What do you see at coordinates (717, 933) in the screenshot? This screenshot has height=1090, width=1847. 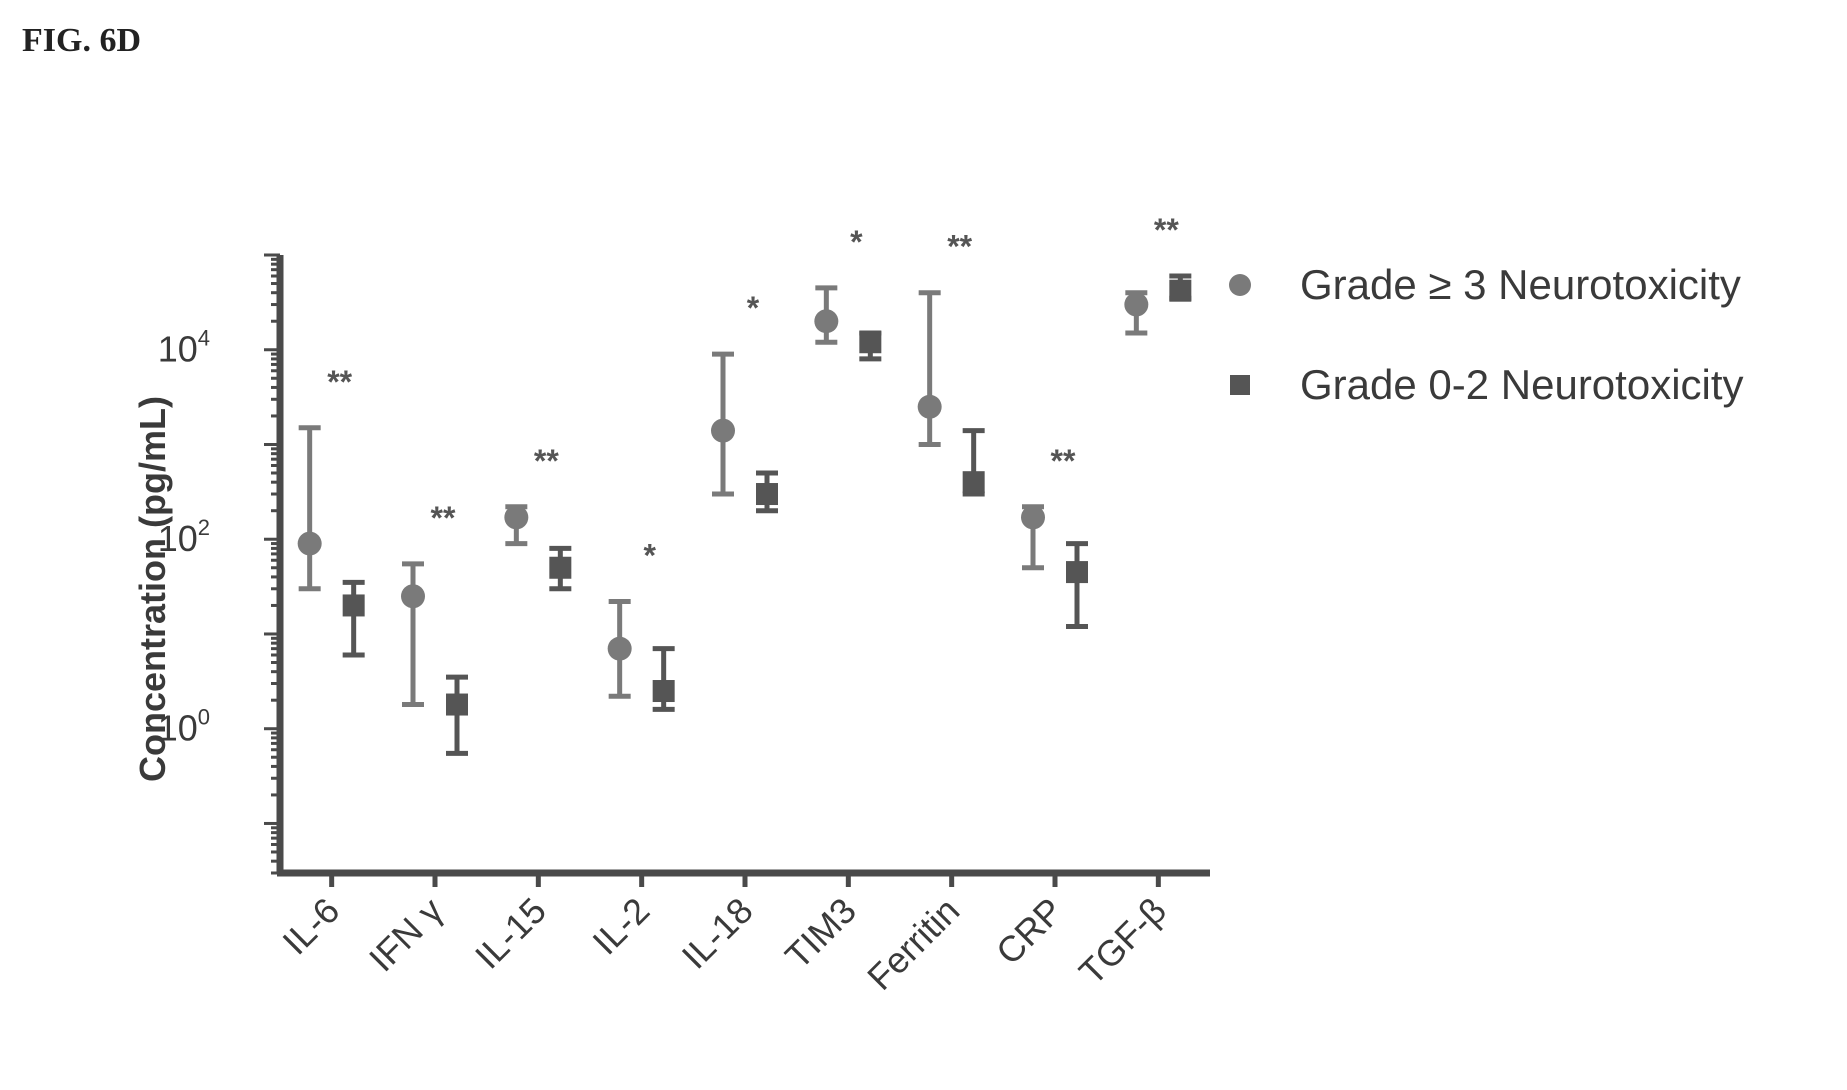 I see `x-tick-label: IL-18` at bounding box center [717, 933].